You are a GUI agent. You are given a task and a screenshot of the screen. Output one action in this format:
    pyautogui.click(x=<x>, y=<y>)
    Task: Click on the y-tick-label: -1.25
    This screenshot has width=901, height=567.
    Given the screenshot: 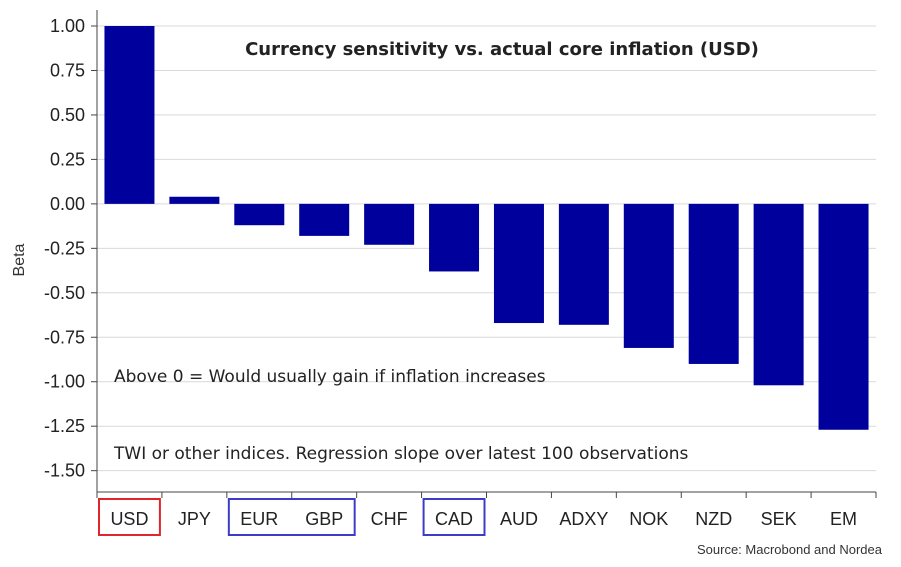 What is the action you would take?
    pyautogui.click(x=64, y=426)
    